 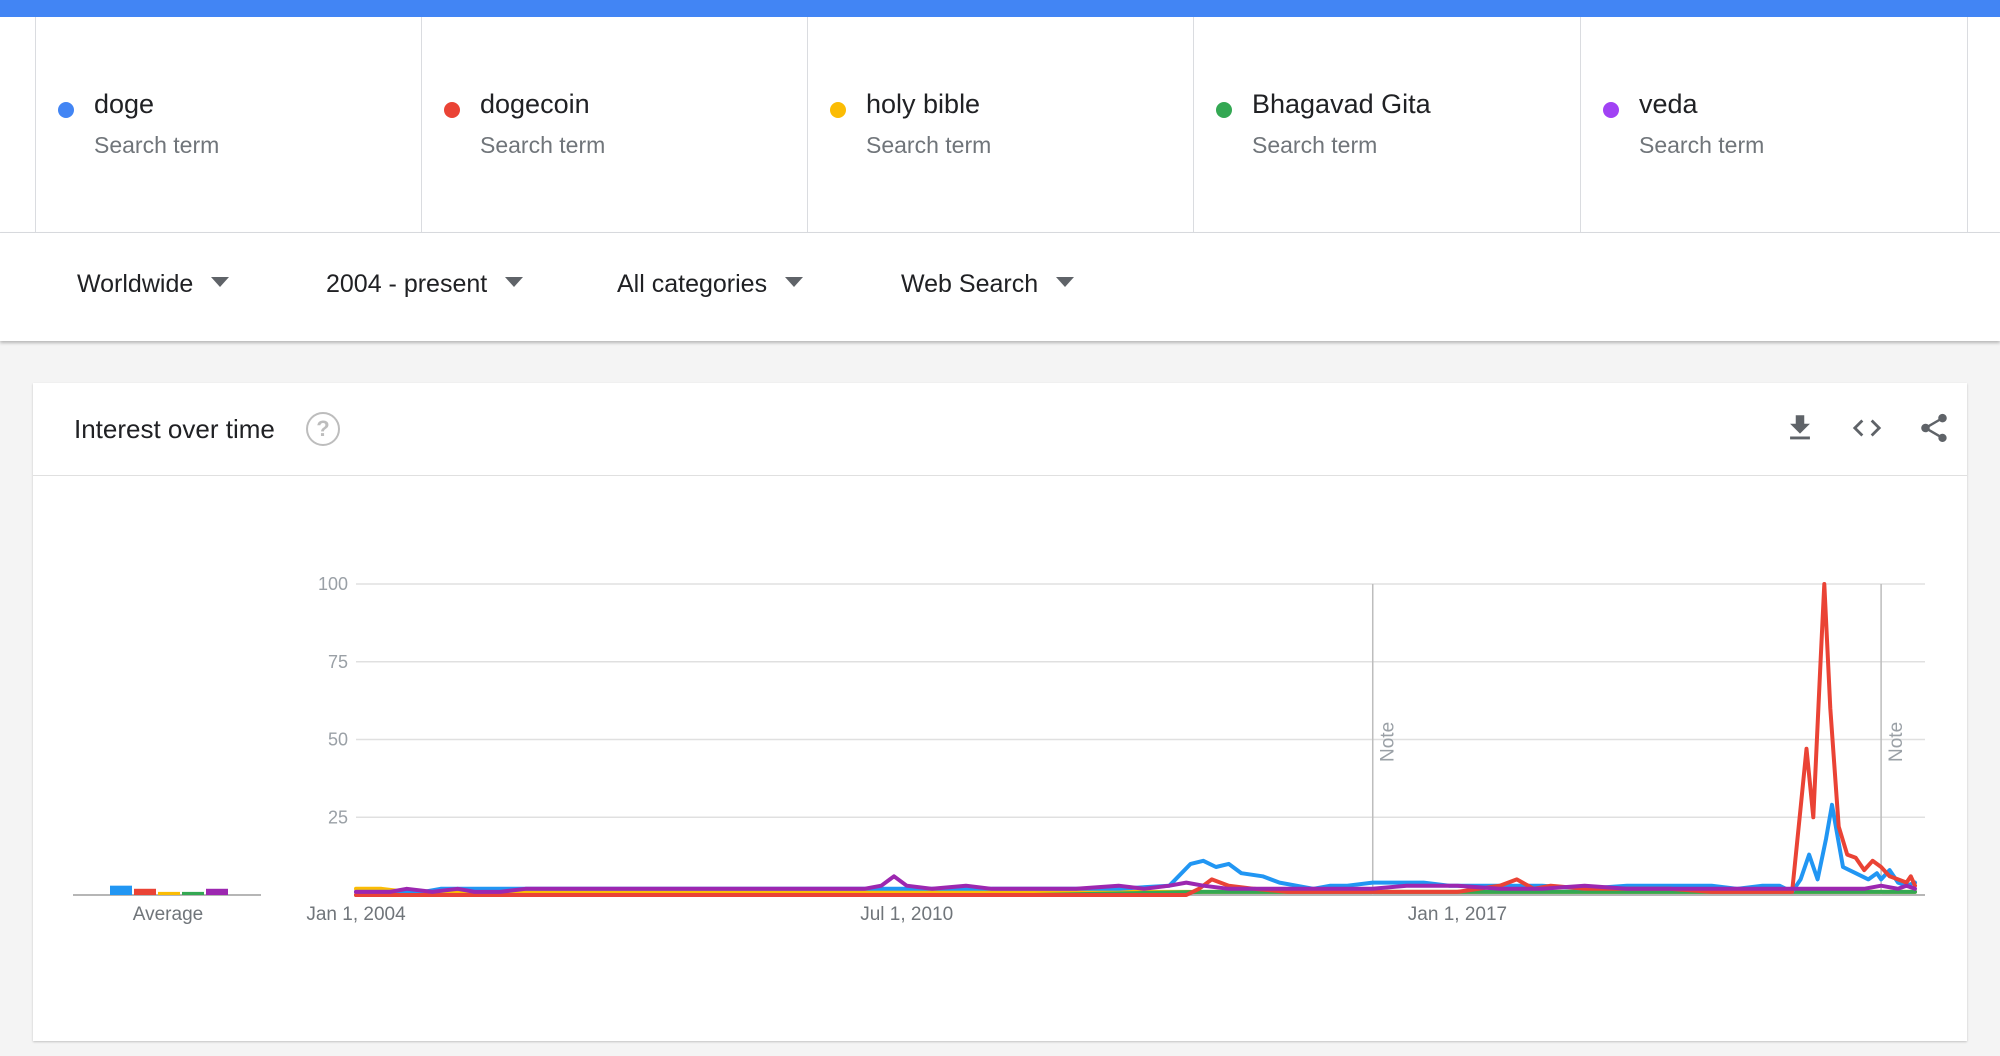 What do you see at coordinates (356, 914) in the screenshot?
I see `x-tick-label: Jan 1, 2004` at bounding box center [356, 914].